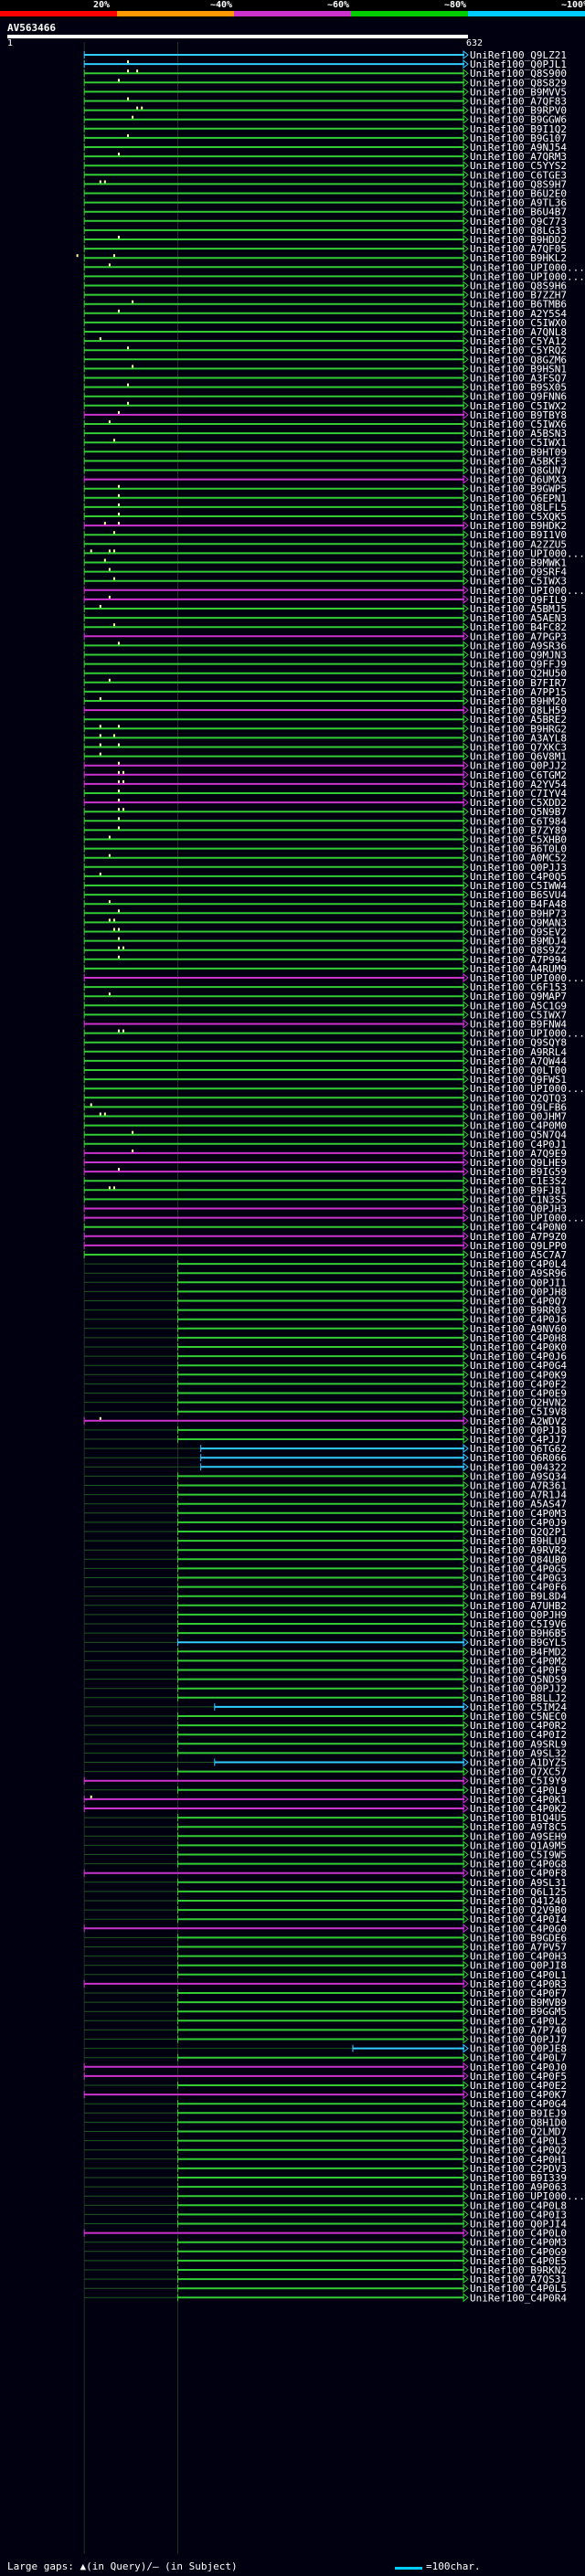 The image size is (585, 2576). What do you see at coordinates (325, 526) in the screenshot?
I see `hit-row: UniRef100_B9HDK2` at bounding box center [325, 526].